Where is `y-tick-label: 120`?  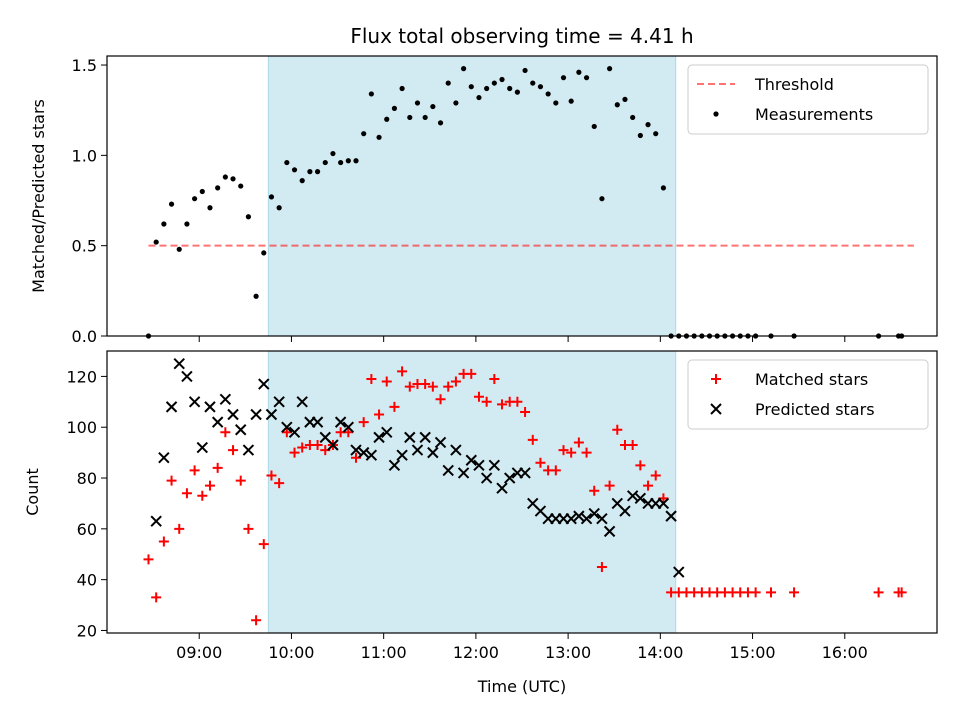 y-tick-label: 120 is located at coordinates (81, 376).